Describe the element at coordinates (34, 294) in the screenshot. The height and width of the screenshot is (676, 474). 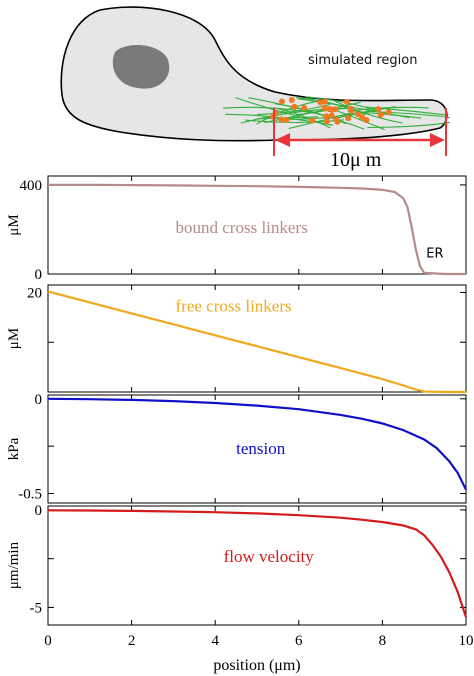
I see `y-tick-label: 20` at that location.